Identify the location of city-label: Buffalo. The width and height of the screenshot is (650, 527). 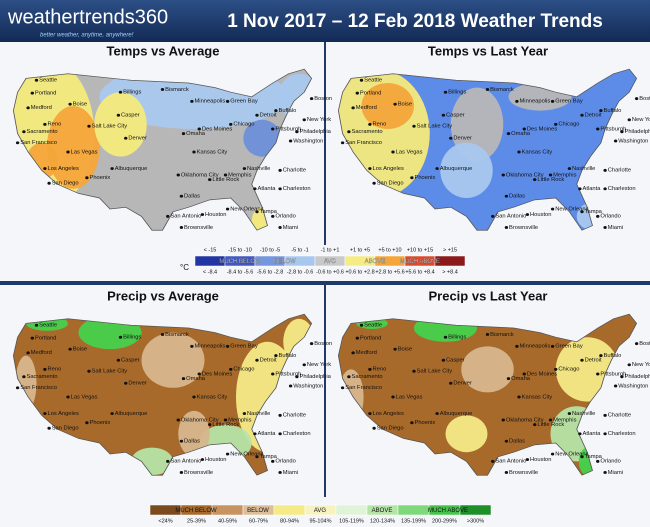
(288, 111).